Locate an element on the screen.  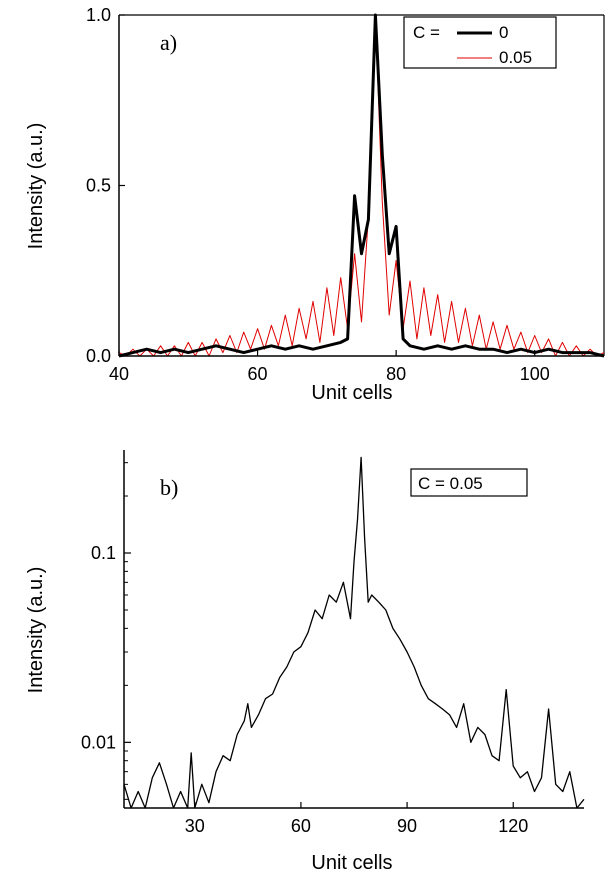
panel-b-x-axis-title: Unit cells is located at coordinates (351, 863).